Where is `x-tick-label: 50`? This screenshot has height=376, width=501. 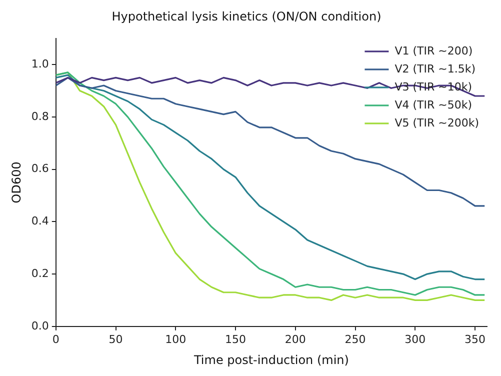
x-tick-label: 50 is located at coordinates (115, 339).